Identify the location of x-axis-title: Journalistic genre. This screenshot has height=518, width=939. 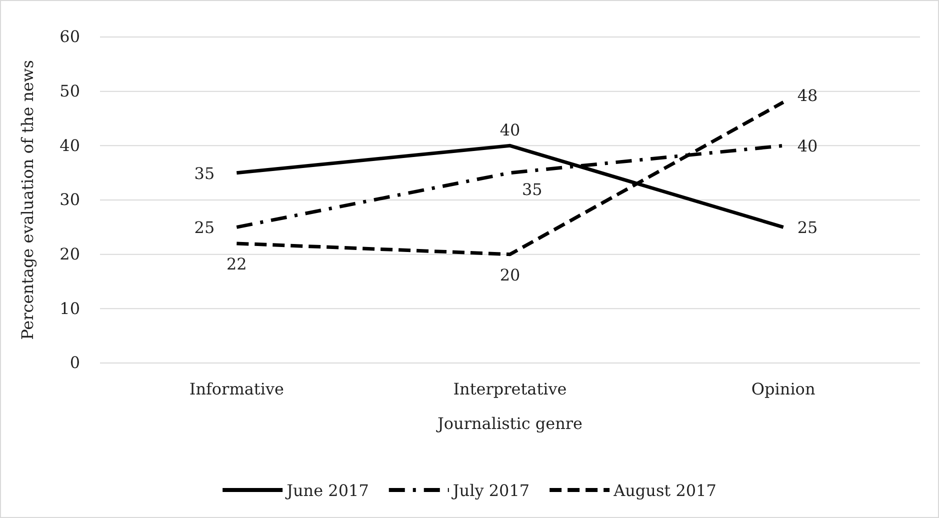
(509, 423).